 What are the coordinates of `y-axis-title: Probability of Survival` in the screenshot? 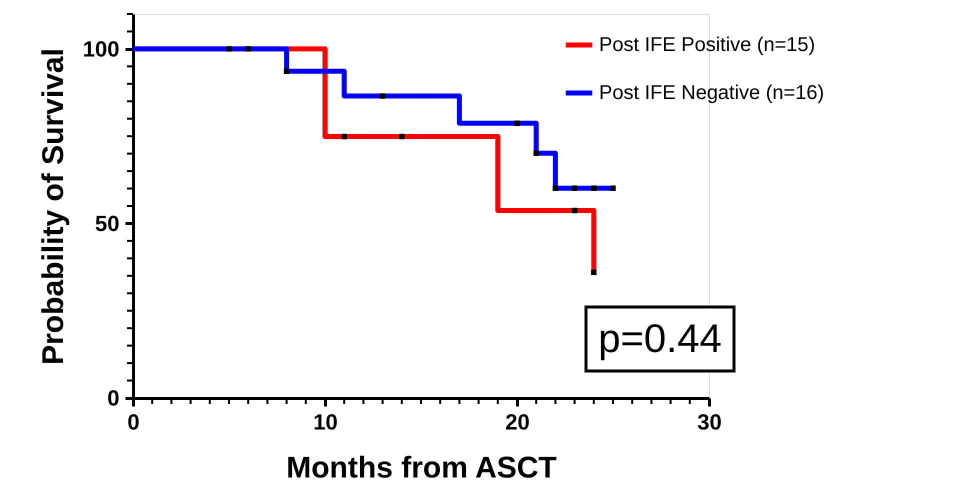 It's located at (53, 206).